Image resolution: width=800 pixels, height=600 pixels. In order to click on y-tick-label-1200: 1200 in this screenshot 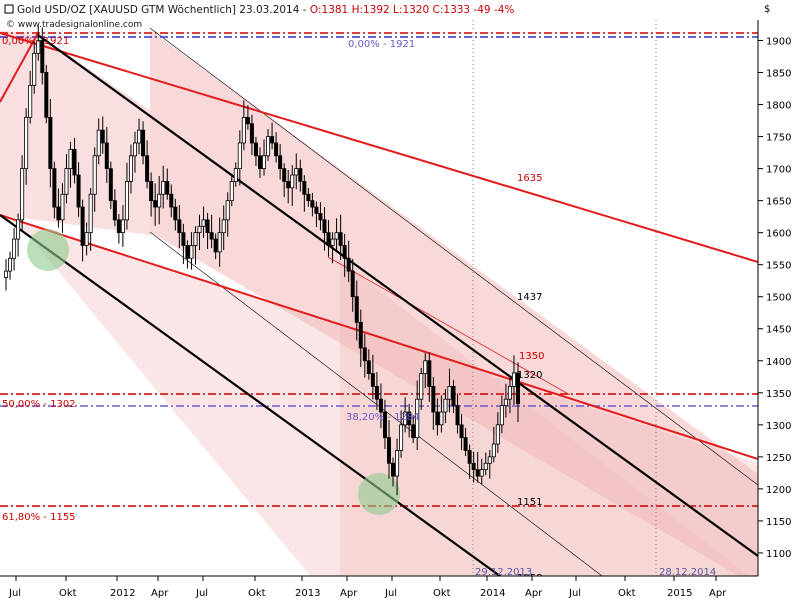, I will do `click(778, 490)`.